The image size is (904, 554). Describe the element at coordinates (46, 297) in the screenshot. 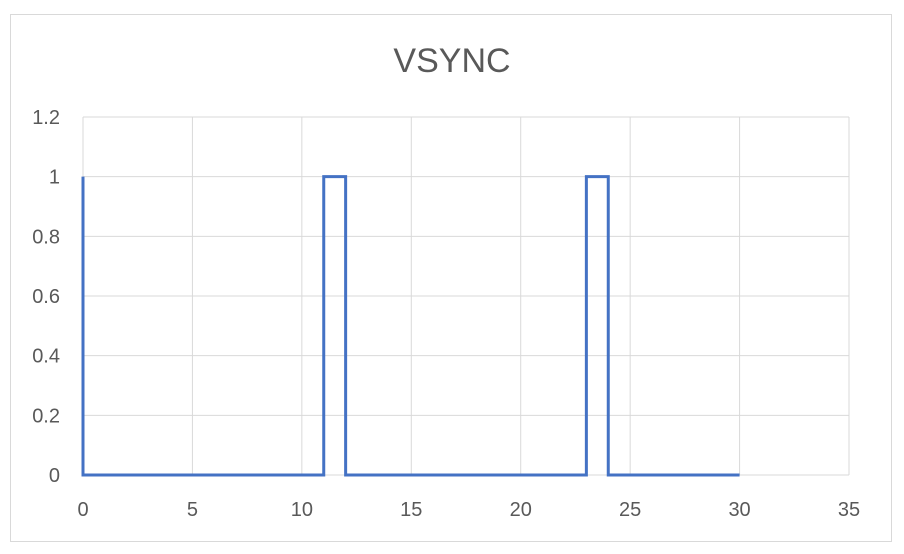

I see `y-tick-label: 0.6` at that location.